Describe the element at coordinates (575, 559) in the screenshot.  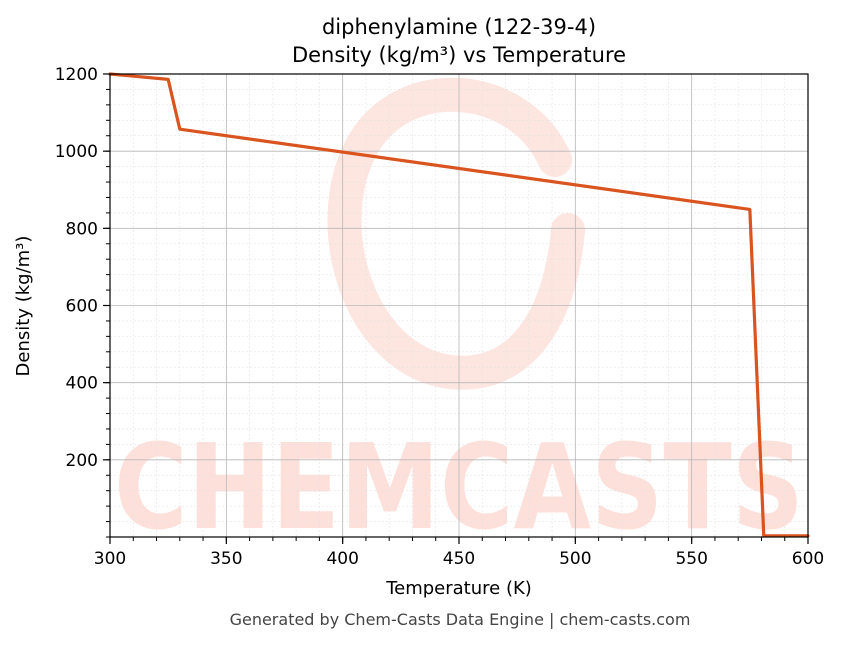
I see `x-tick-label: 500` at that location.